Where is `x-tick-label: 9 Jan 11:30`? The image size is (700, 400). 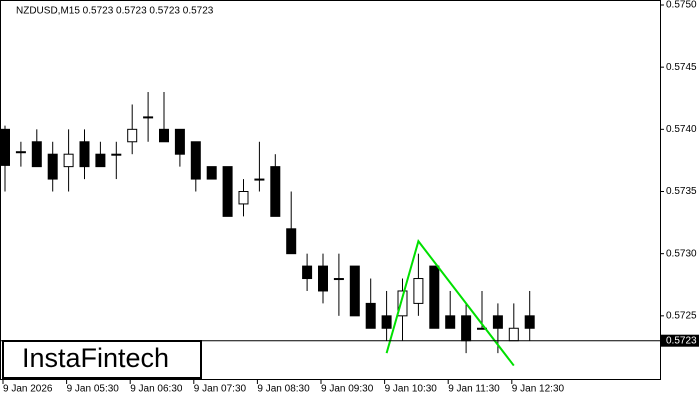 x-tick-label: 9 Jan 11:30 is located at coordinates (474, 389).